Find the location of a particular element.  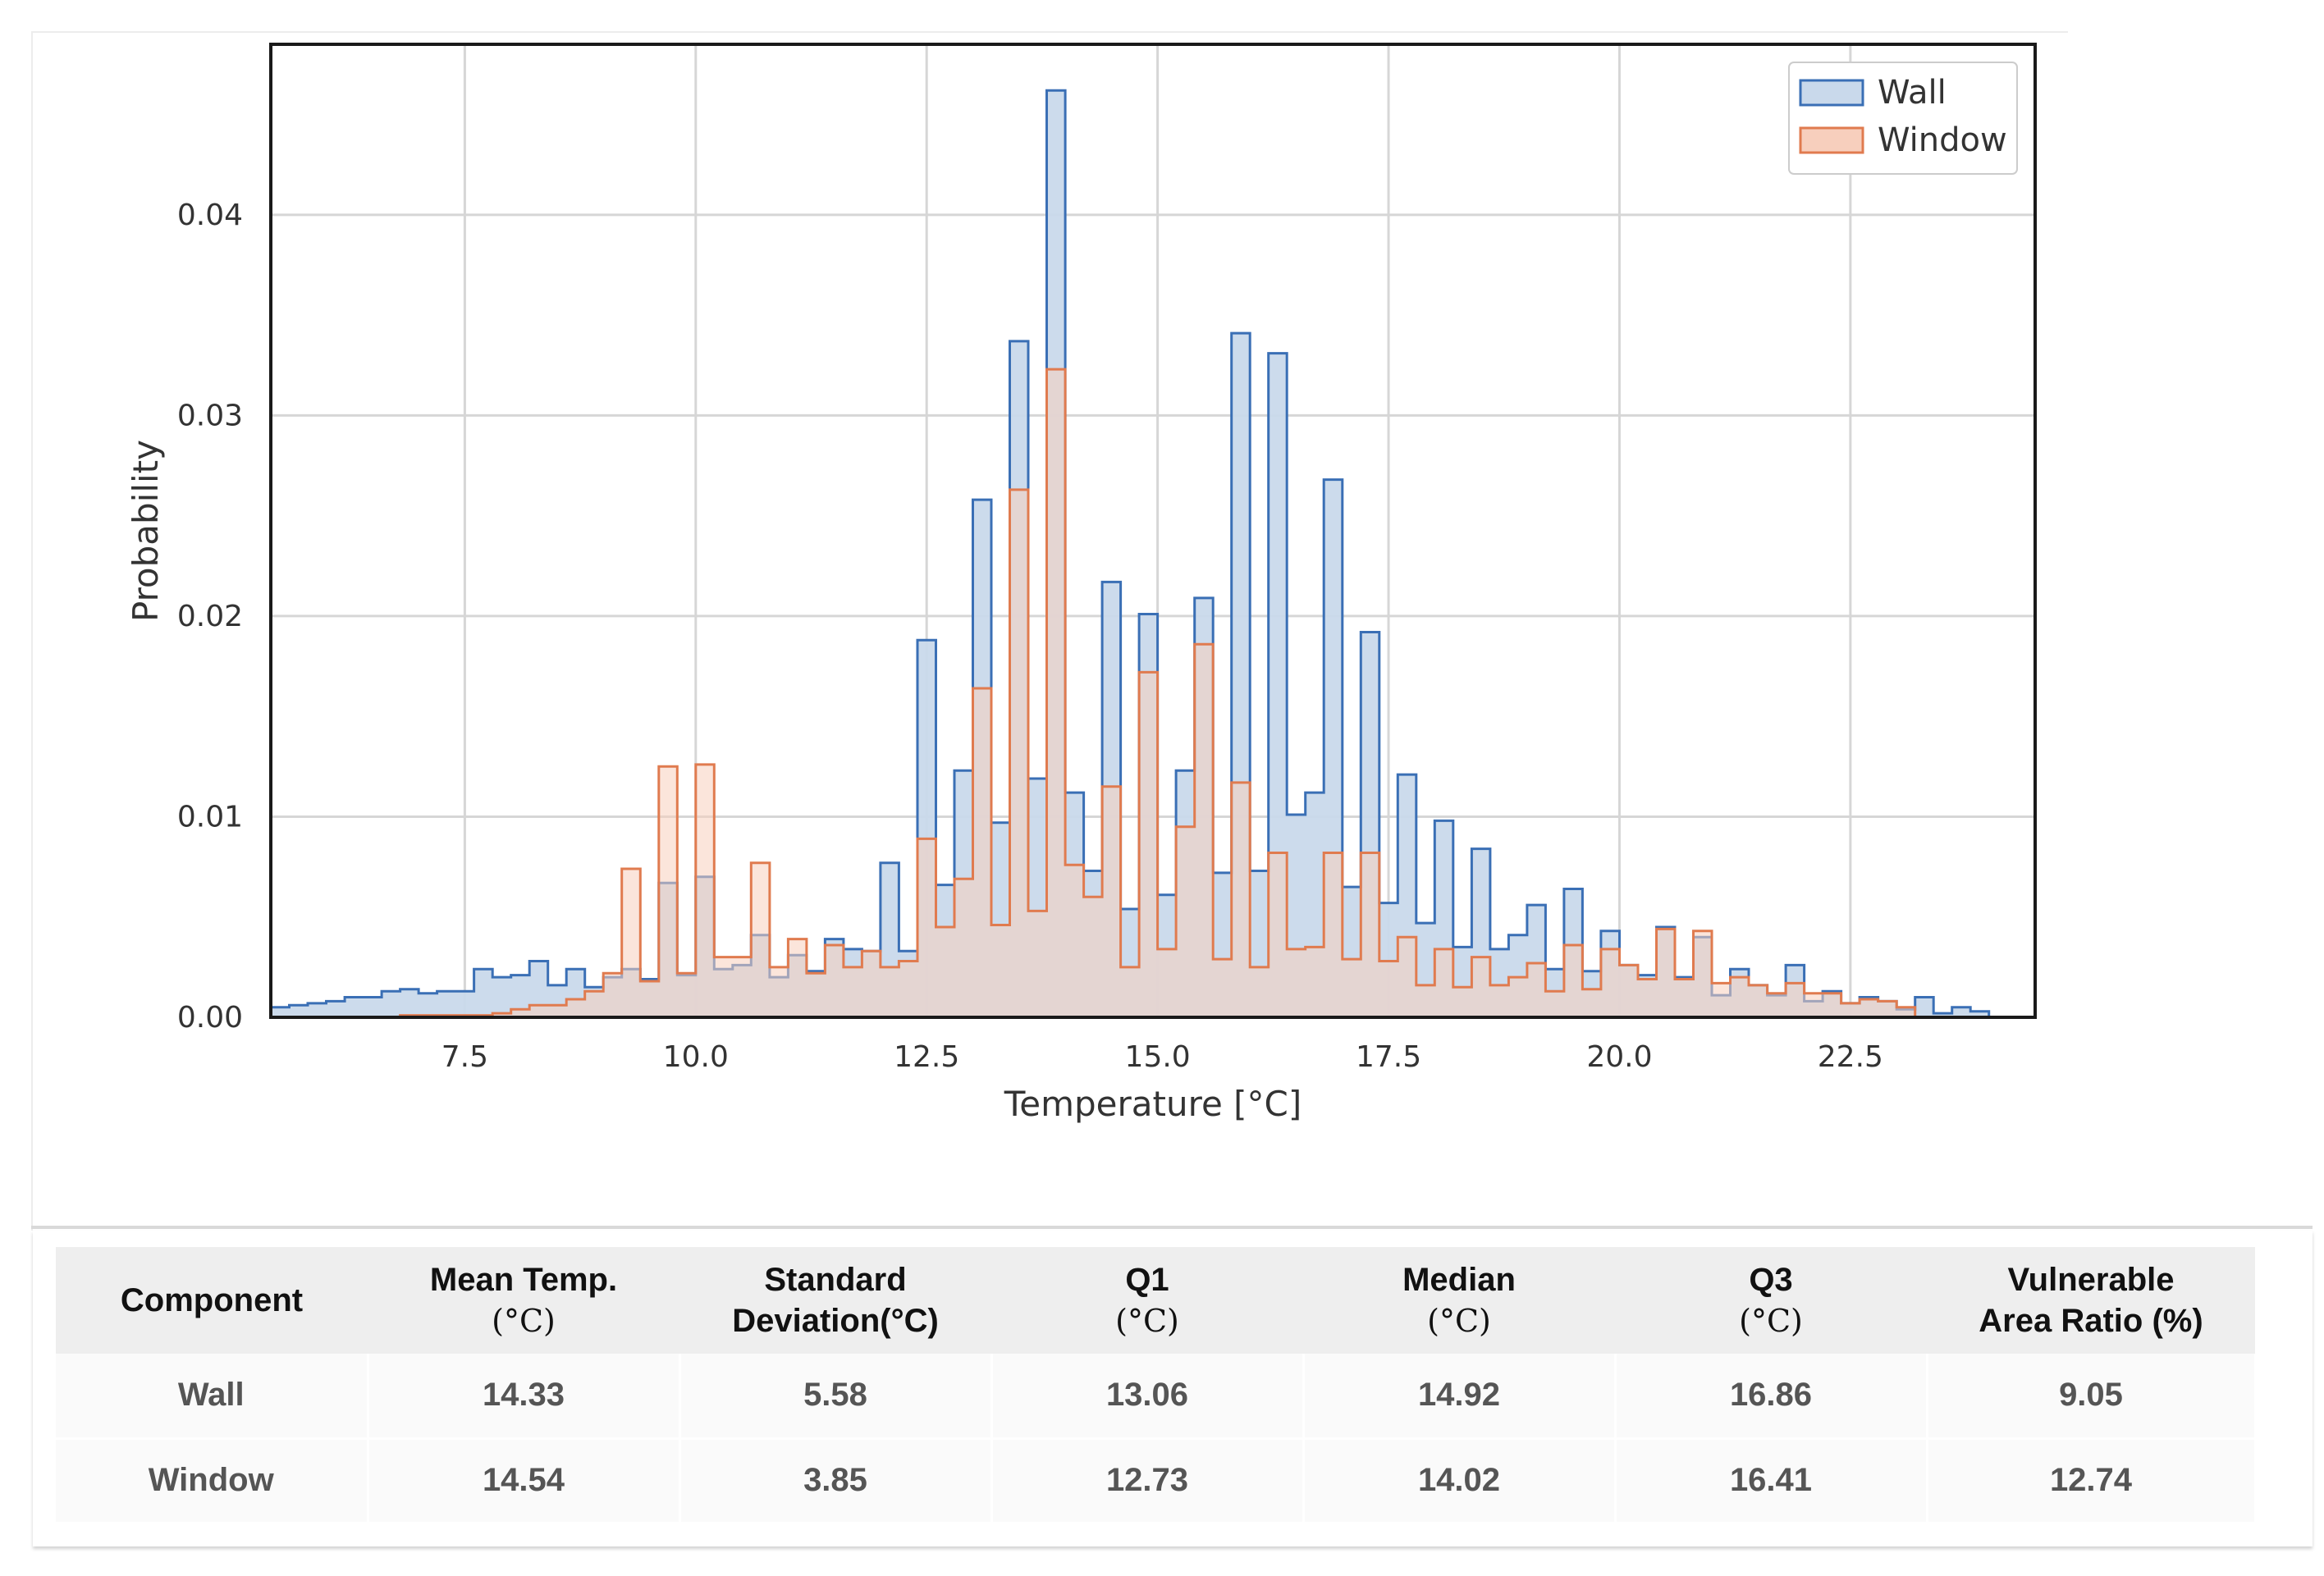

y-tick-label: 0.04 is located at coordinates (210, 215).